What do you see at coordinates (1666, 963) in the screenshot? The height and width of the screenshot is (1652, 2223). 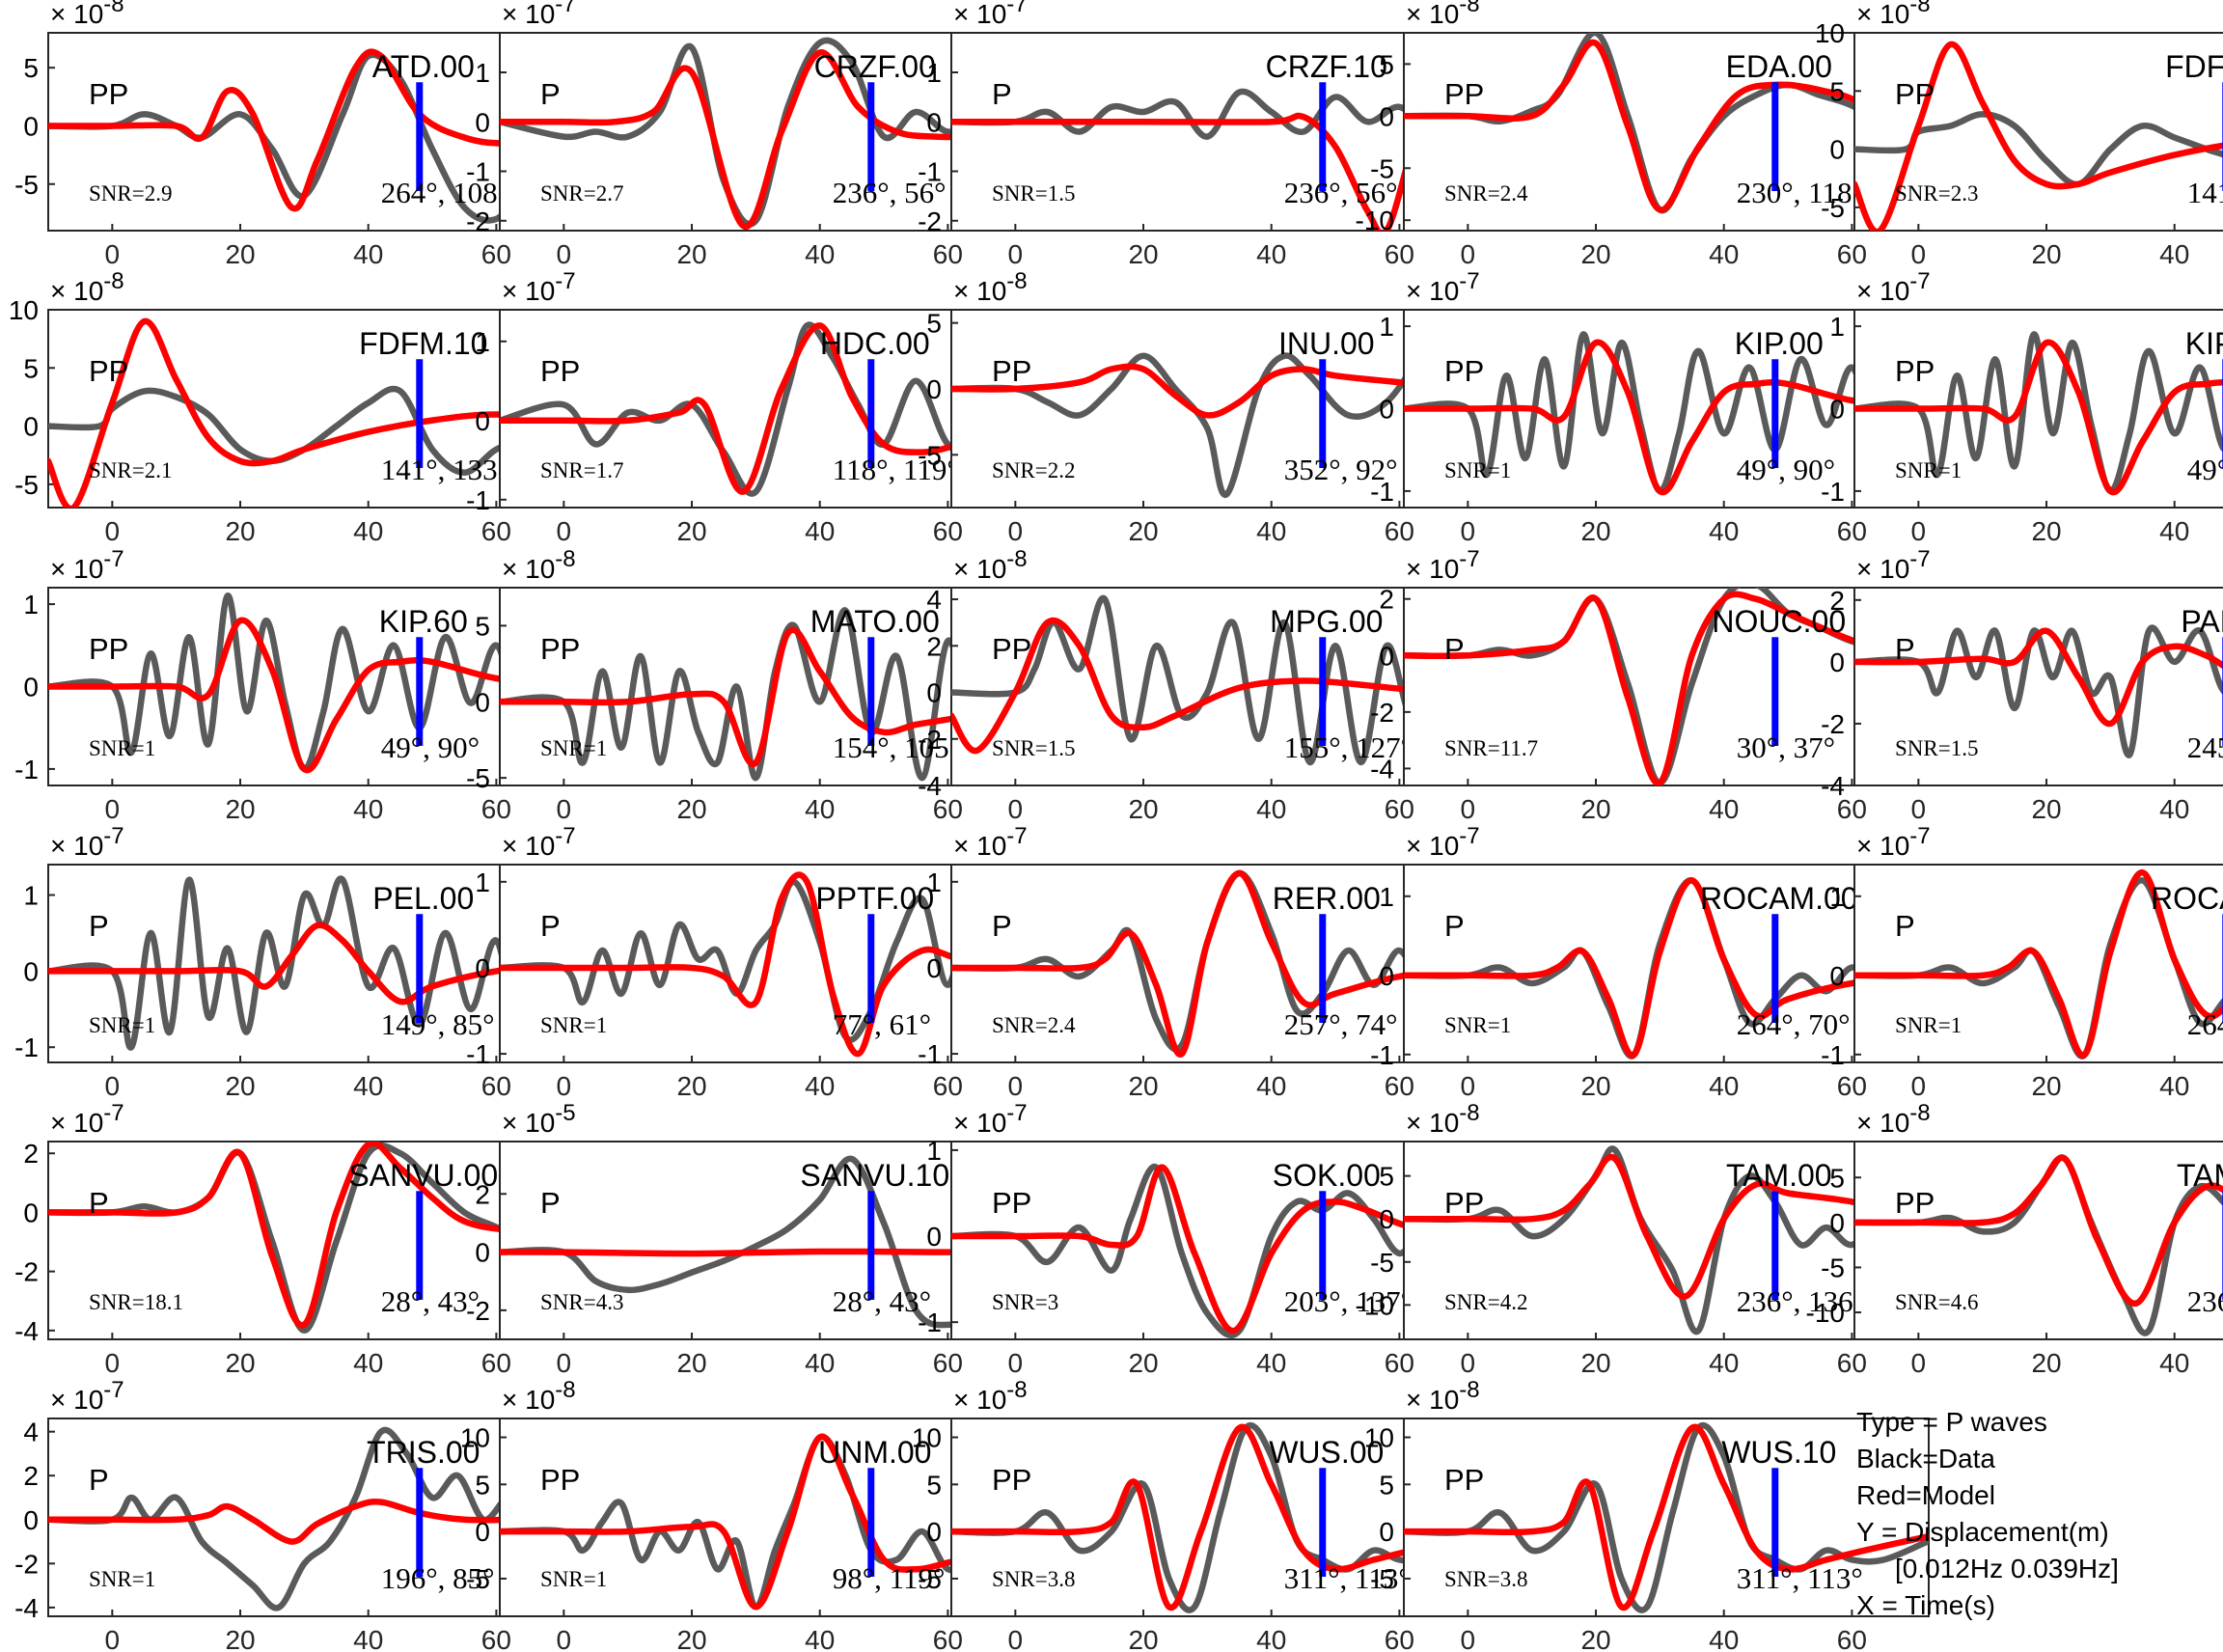 I see `axes-box` at bounding box center [1666, 963].